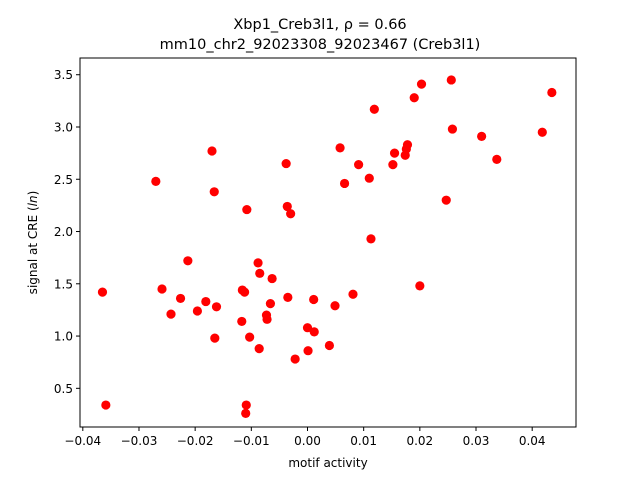 Image resolution: width=640 pixels, height=480 pixels. Describe the element at coordinates (63, 337) in the screenshot. I see `y-tick-label: 1.0` at that location.